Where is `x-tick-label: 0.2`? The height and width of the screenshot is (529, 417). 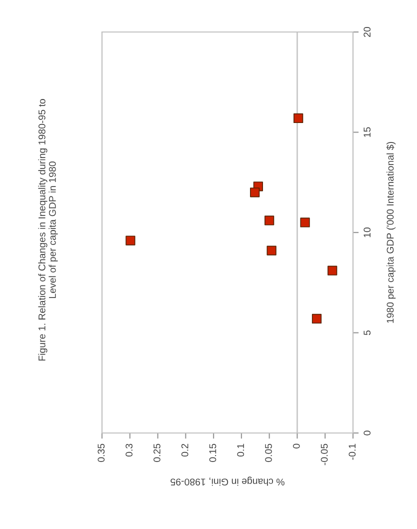 x-tick-label: 0.2 is located at coordinates (184, 450).